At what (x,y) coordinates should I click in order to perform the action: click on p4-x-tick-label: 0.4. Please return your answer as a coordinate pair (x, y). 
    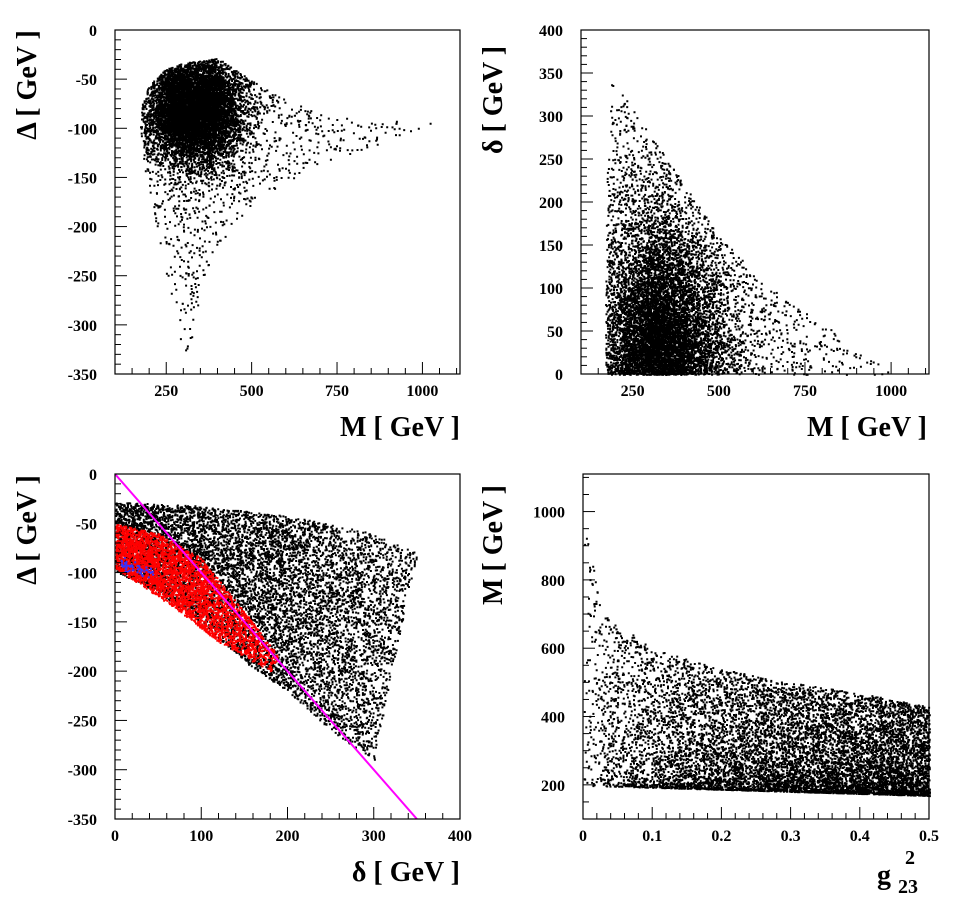
    Looking at the image, I should click on (860, 836).